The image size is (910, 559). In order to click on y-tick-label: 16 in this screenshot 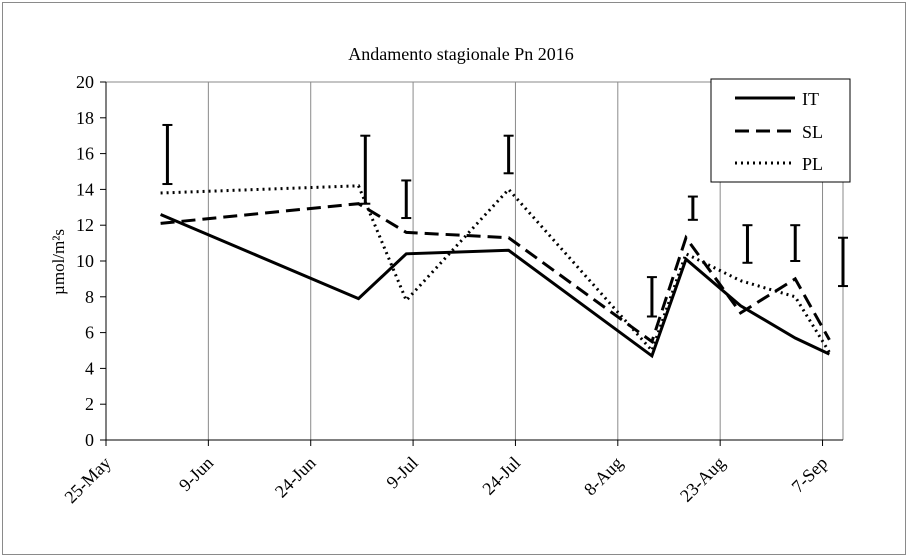, I will do `click(85, 154)`.